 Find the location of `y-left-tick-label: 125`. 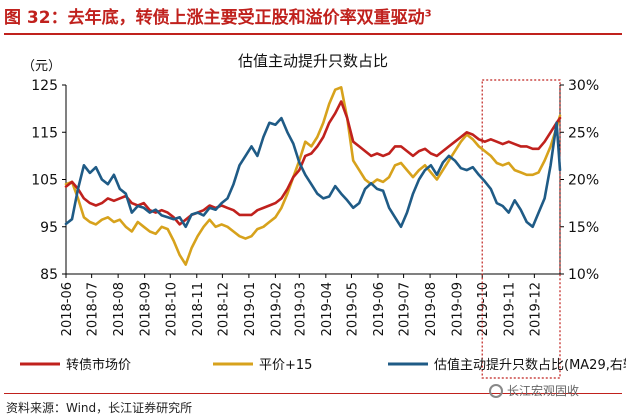

y-left-tick-label: 125 is located at coordinates (44, 86).